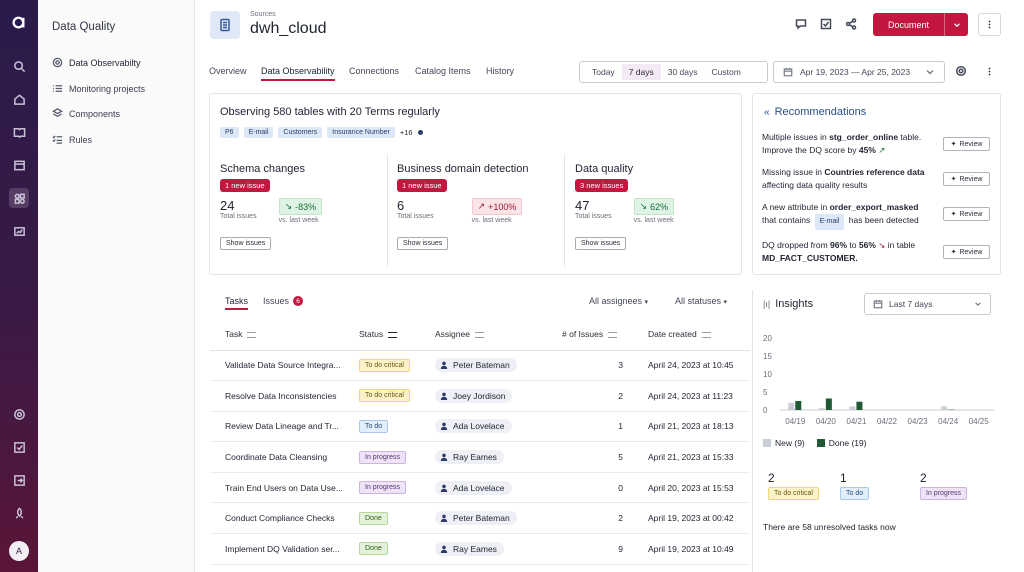 The width and height of the screenshot is (1024, 572). What do you see at coordinates (961, 71) in the screenshot?
I see `gear-icon` at bounding box center [961, 71].